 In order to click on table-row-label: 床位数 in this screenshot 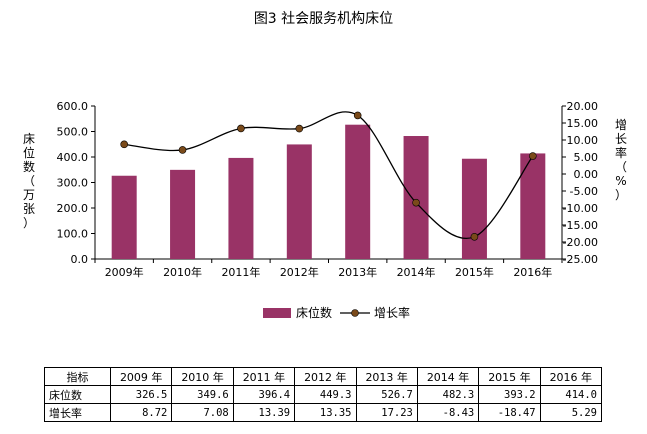, I will do `click(77, 394)`.